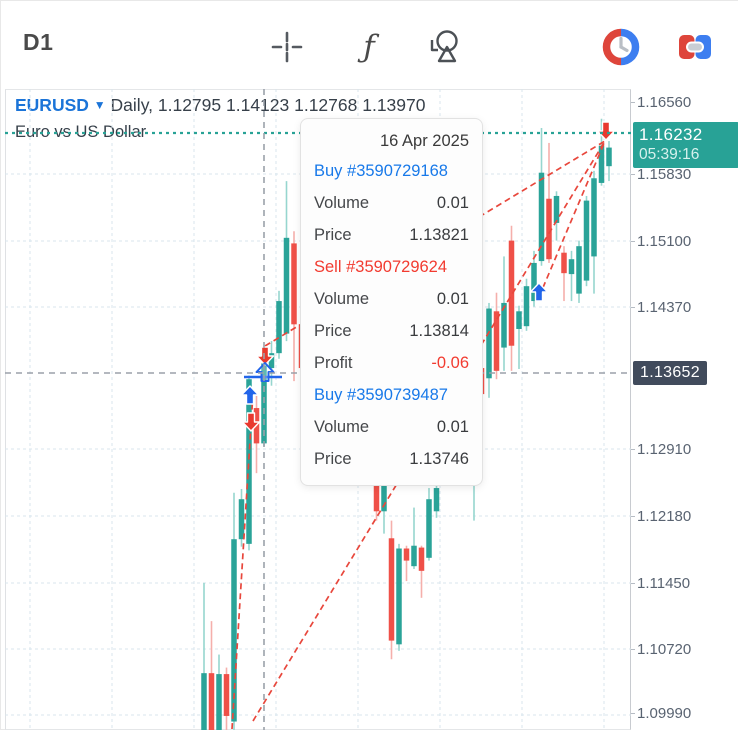 This screenshot has height=730, width=738. Describe the element at coordinates (664, 583) in the screenshot. I see `axis-price-label: 1.11450` at that location.